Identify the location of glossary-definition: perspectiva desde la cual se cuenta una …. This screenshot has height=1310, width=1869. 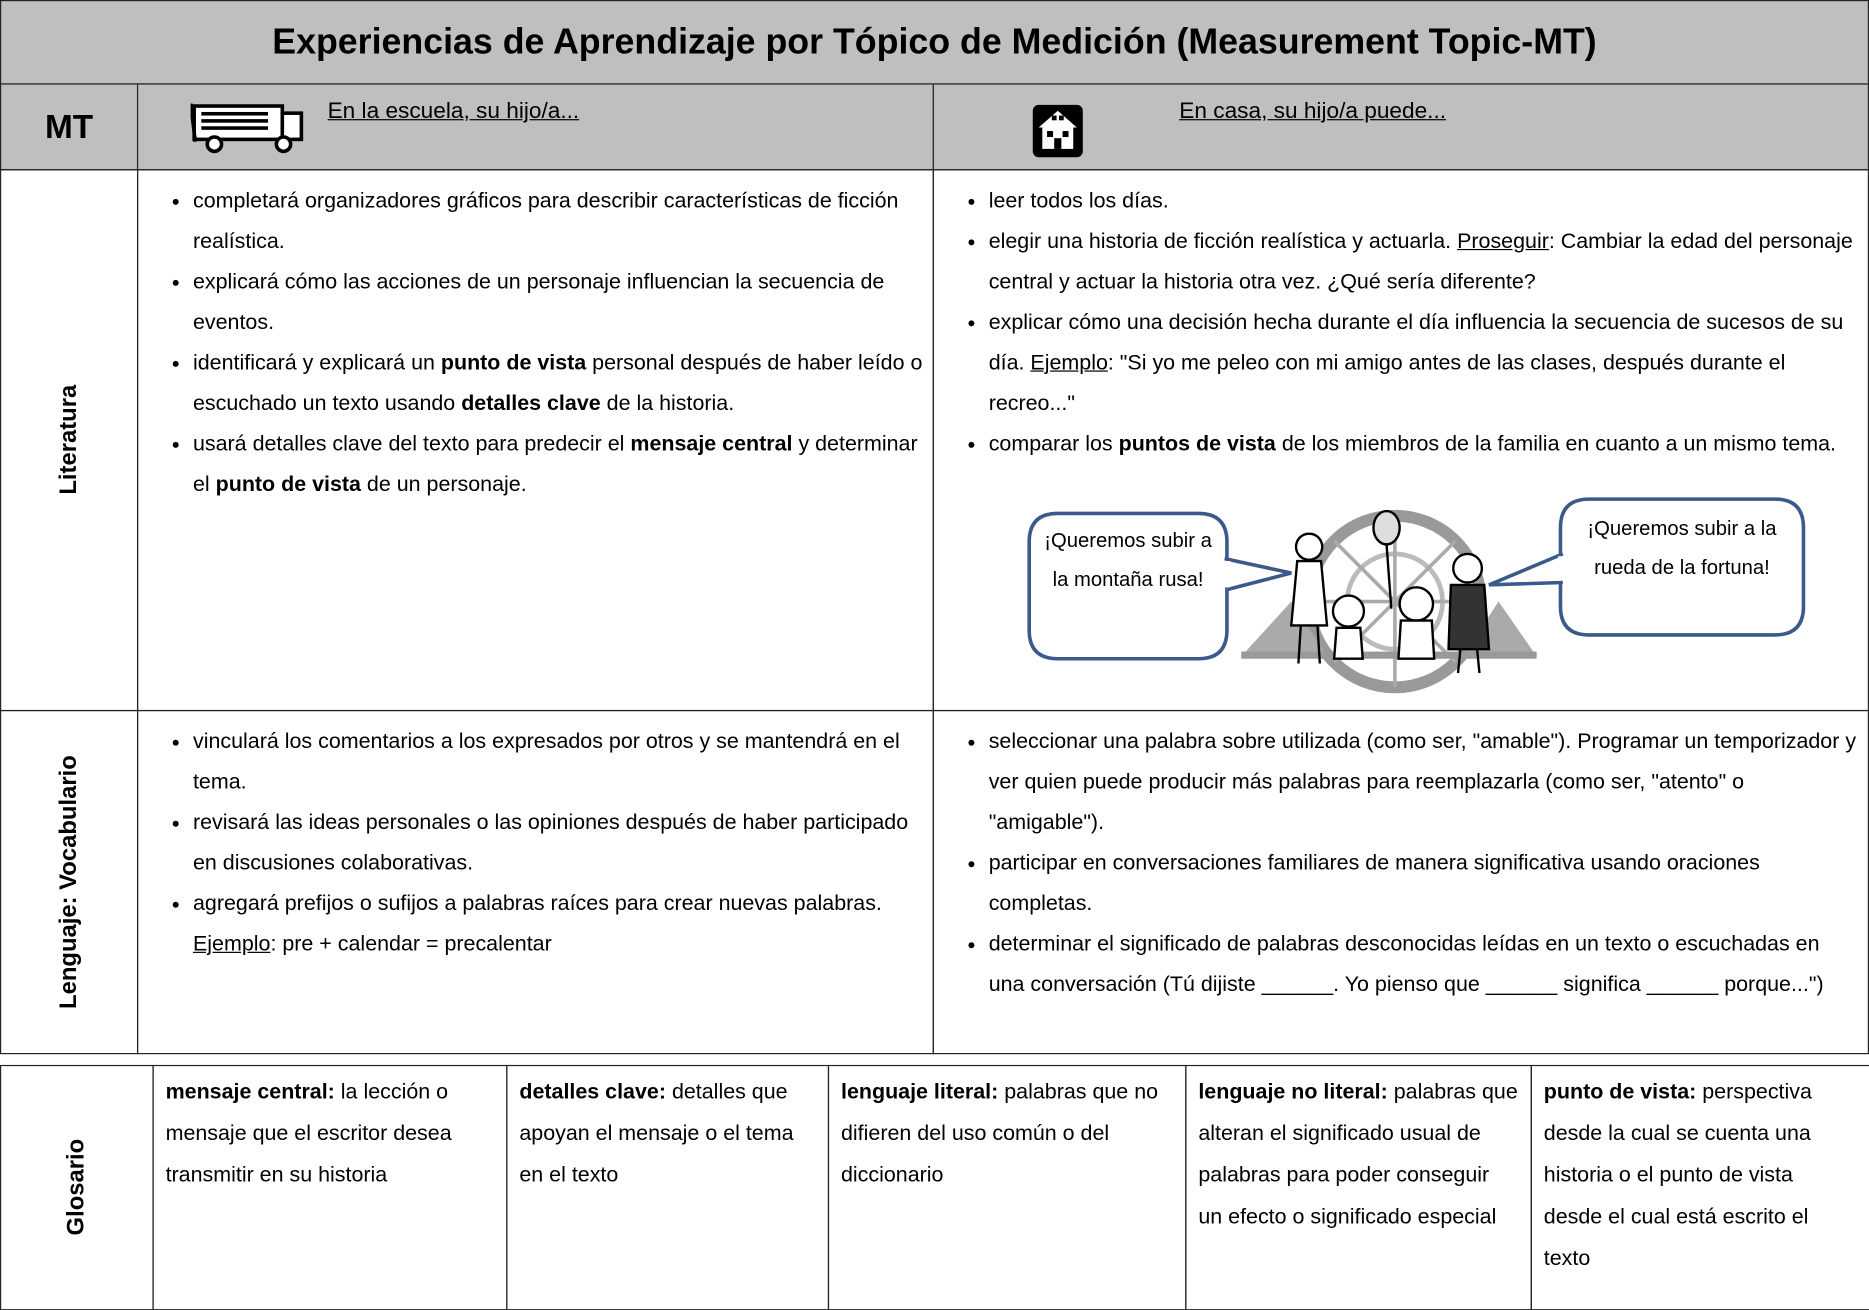
(1677, 1174).